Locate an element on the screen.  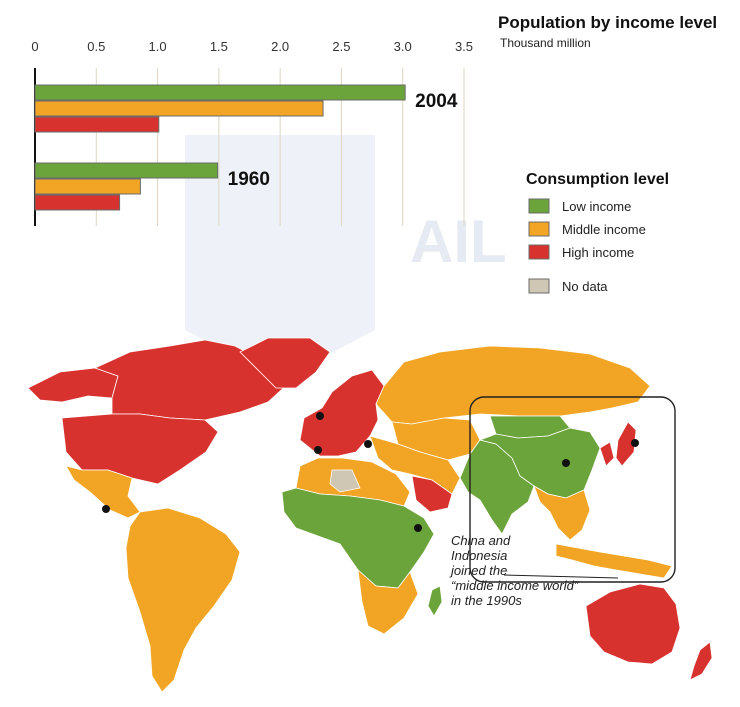
x-tick-label: 1.0 is located at coordinates (158, 46).